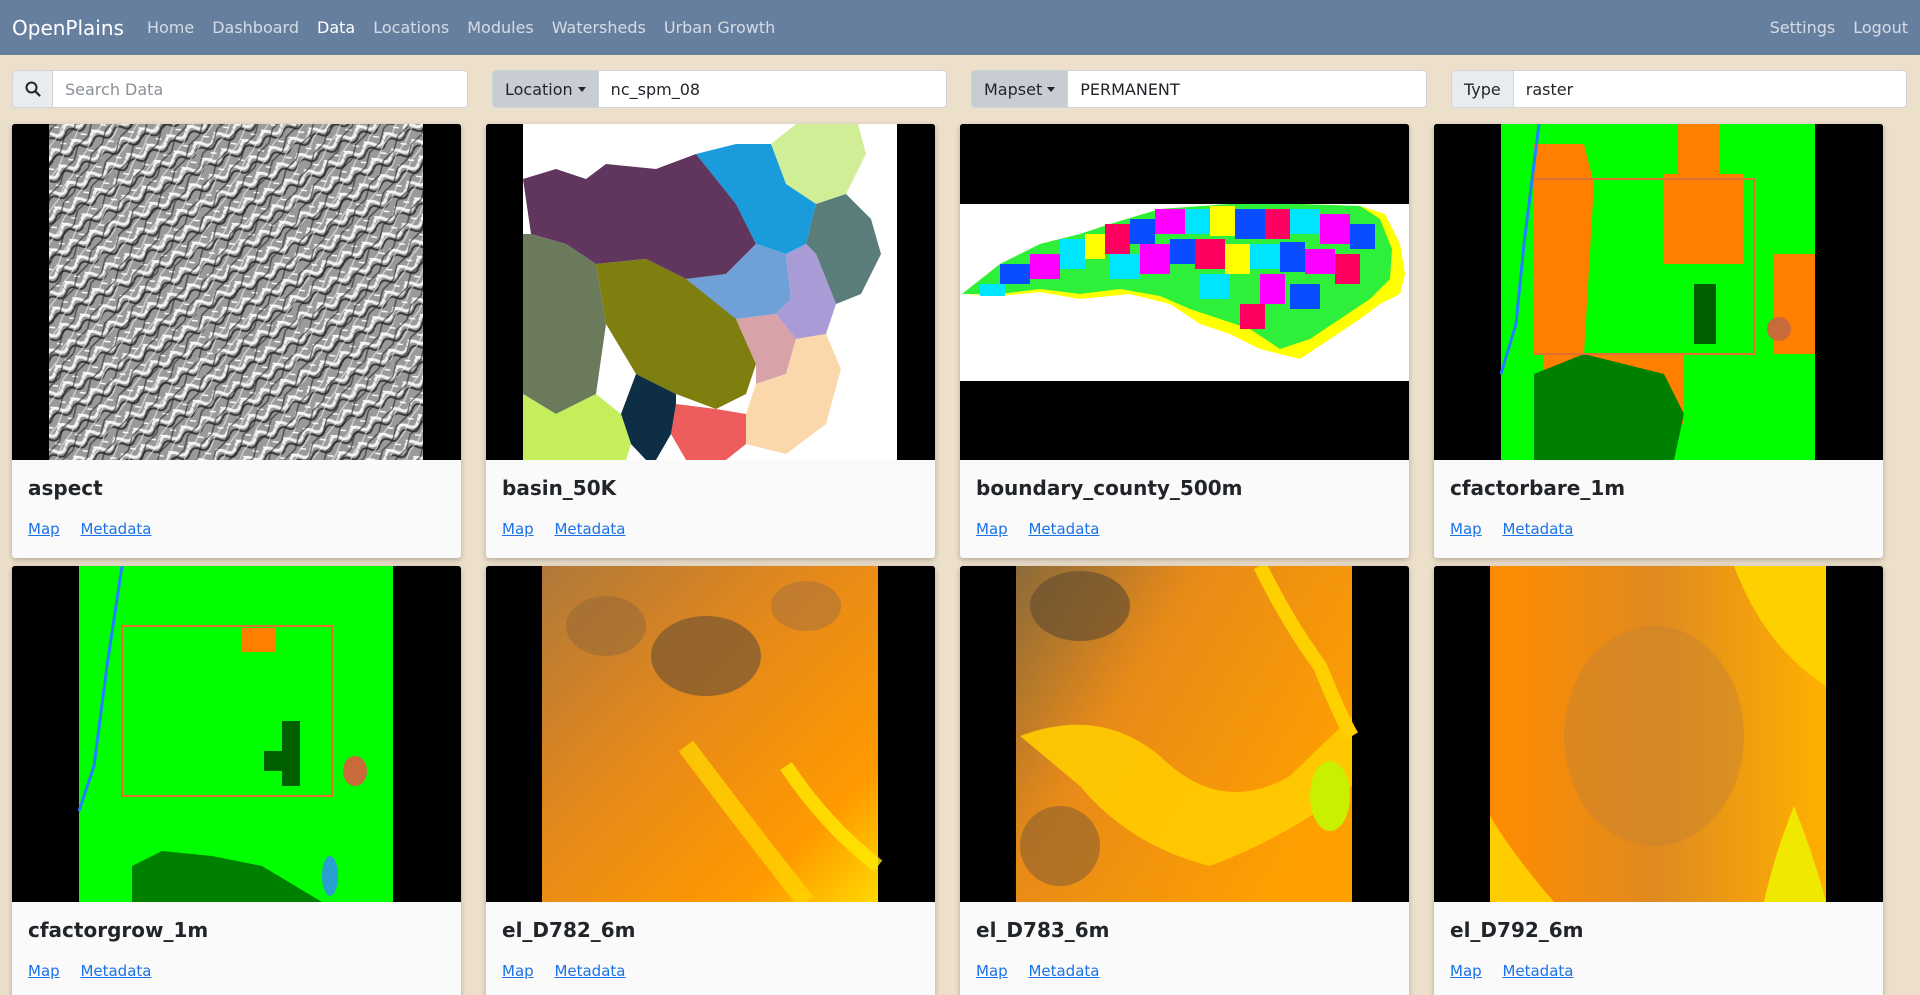 This screenshot has height=995, width=1920. What do you see at coordinates (170, 27) in the screenshot?
I see `nav-home: Home` at bounding box center [170, 27].